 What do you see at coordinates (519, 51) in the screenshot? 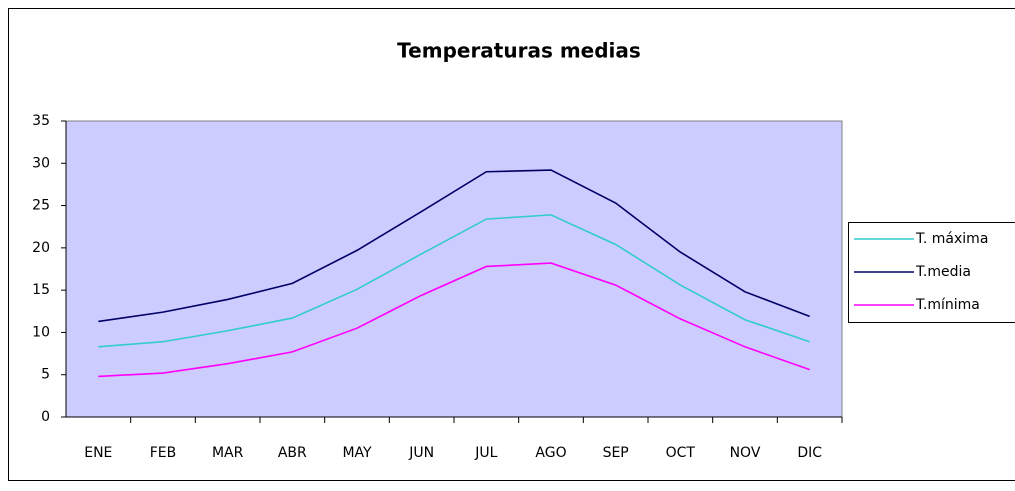
I see `chart-title: Temperaturas medias` at bounding box center [519, 51].